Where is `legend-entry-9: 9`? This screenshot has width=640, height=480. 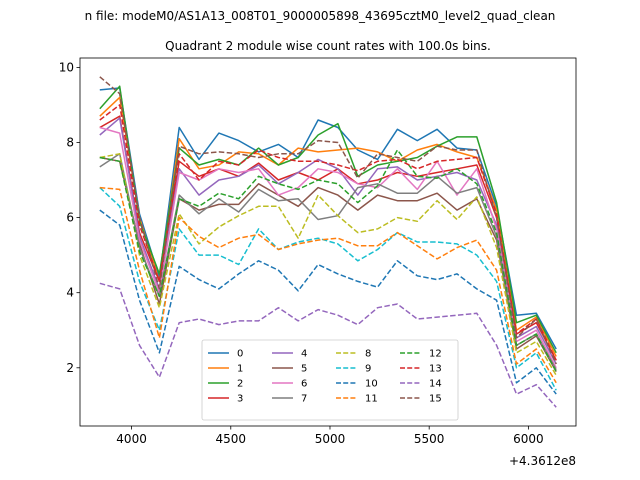
legend-entry-9: 9 is located at coordinates (353, 369).